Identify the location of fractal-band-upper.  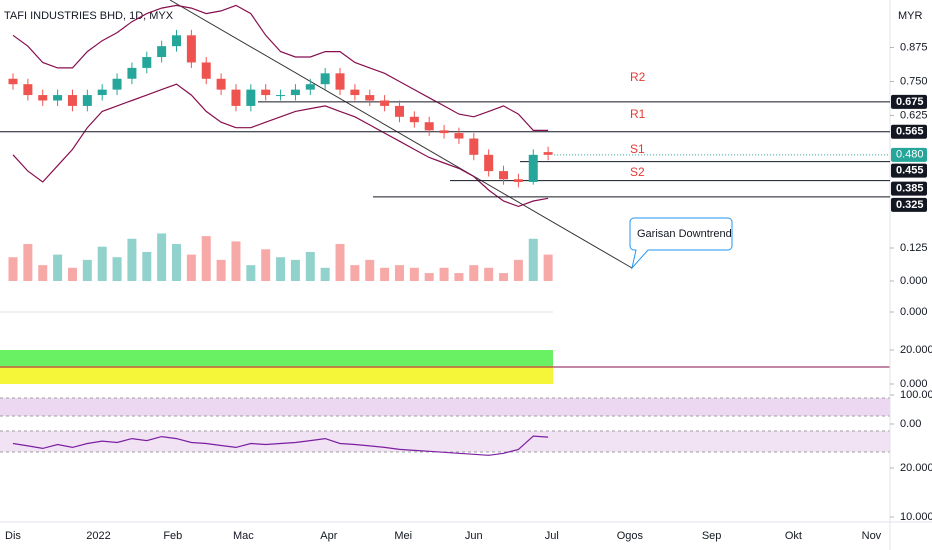
(276, 358).